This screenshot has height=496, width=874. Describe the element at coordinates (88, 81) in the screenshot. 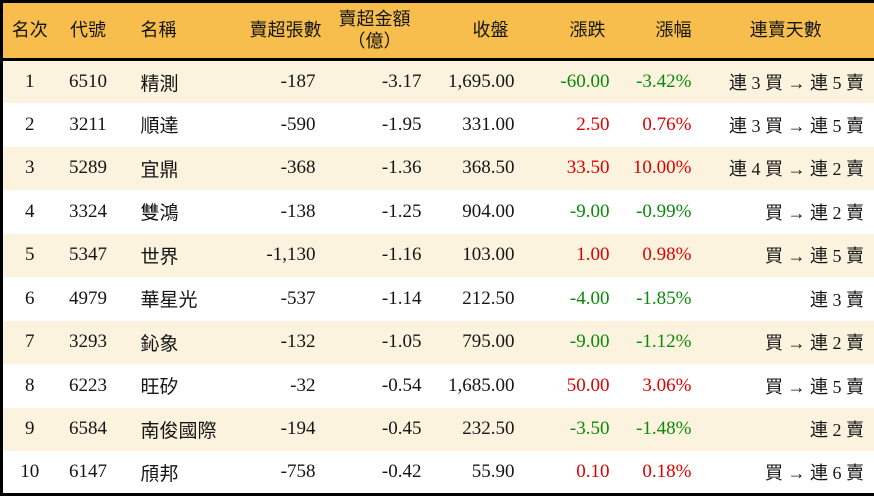

I see `stock-code-cell: 6510` at that location.